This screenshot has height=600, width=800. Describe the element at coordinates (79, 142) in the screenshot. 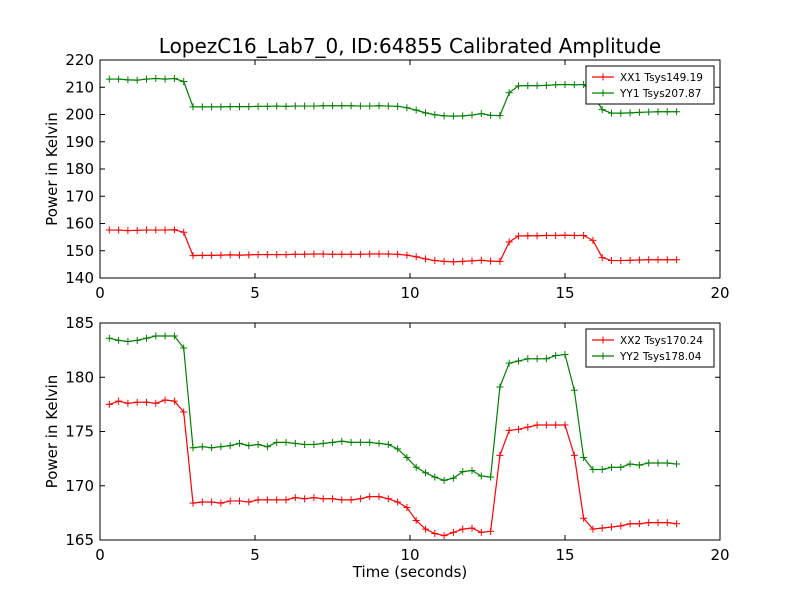

I see `y-tick-label: 190` at that location.